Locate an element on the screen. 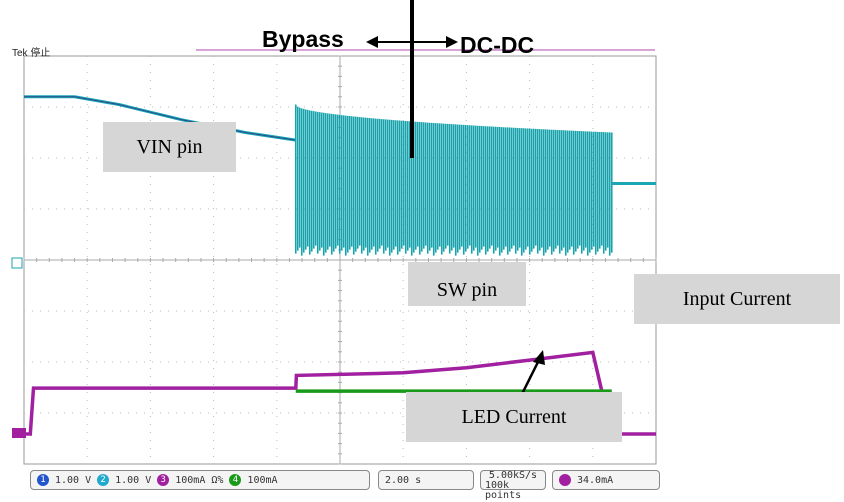 This screenshot has width=844, height=502. mode-arrow-right is located at coordinates (452, 42).